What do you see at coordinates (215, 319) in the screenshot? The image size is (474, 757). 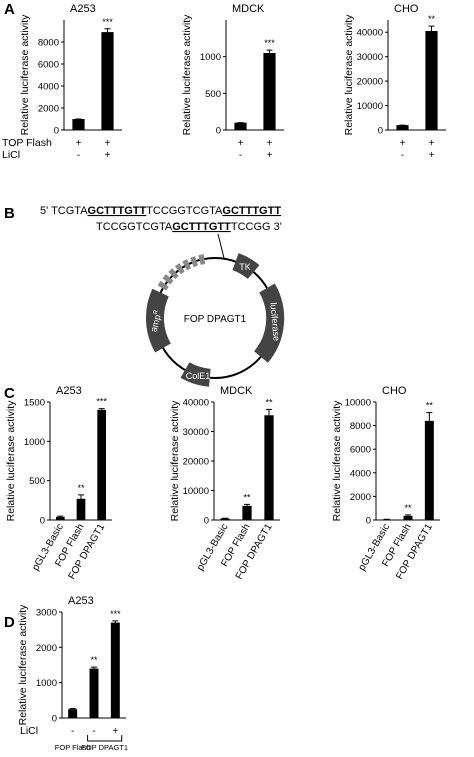 I see `plasmid-name: FOP DPAGT1` at bounding box center [215, 319].